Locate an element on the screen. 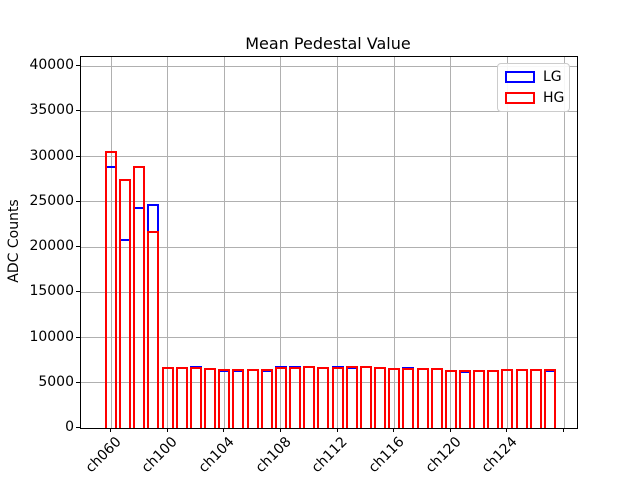  y-tick-label: 0 is located at coordinates (69, 427).